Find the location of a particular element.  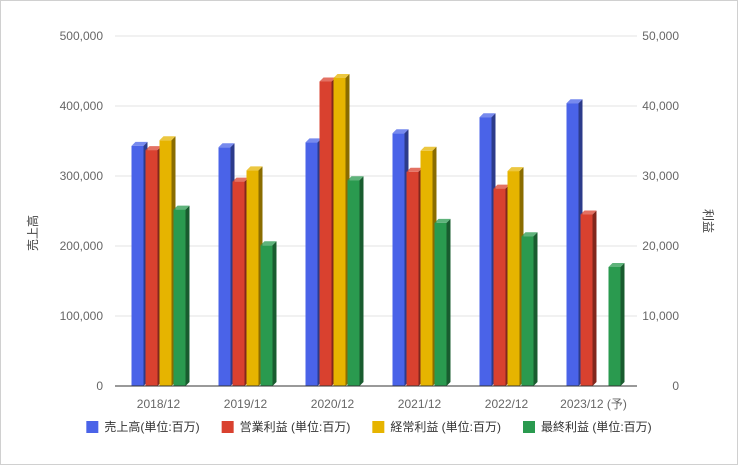

category-tick-label: 2021/12 is located at coordinates (420, 404).